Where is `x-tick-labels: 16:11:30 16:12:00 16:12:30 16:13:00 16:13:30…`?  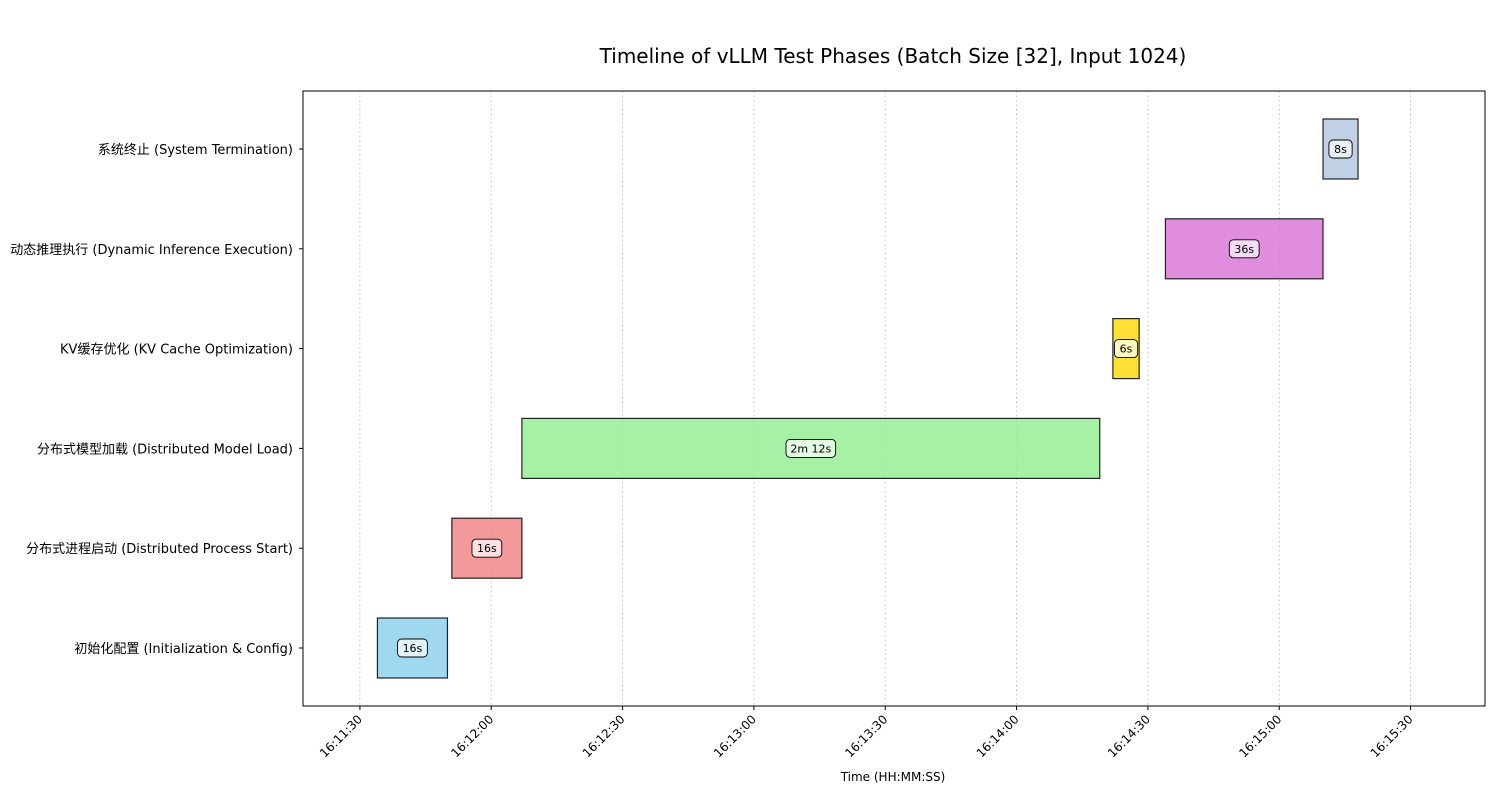 x-tick-labels: 16:11:30 16:12:00 16:12:30 16:13:00 16:13:30… is located at coordinates (866, 733).